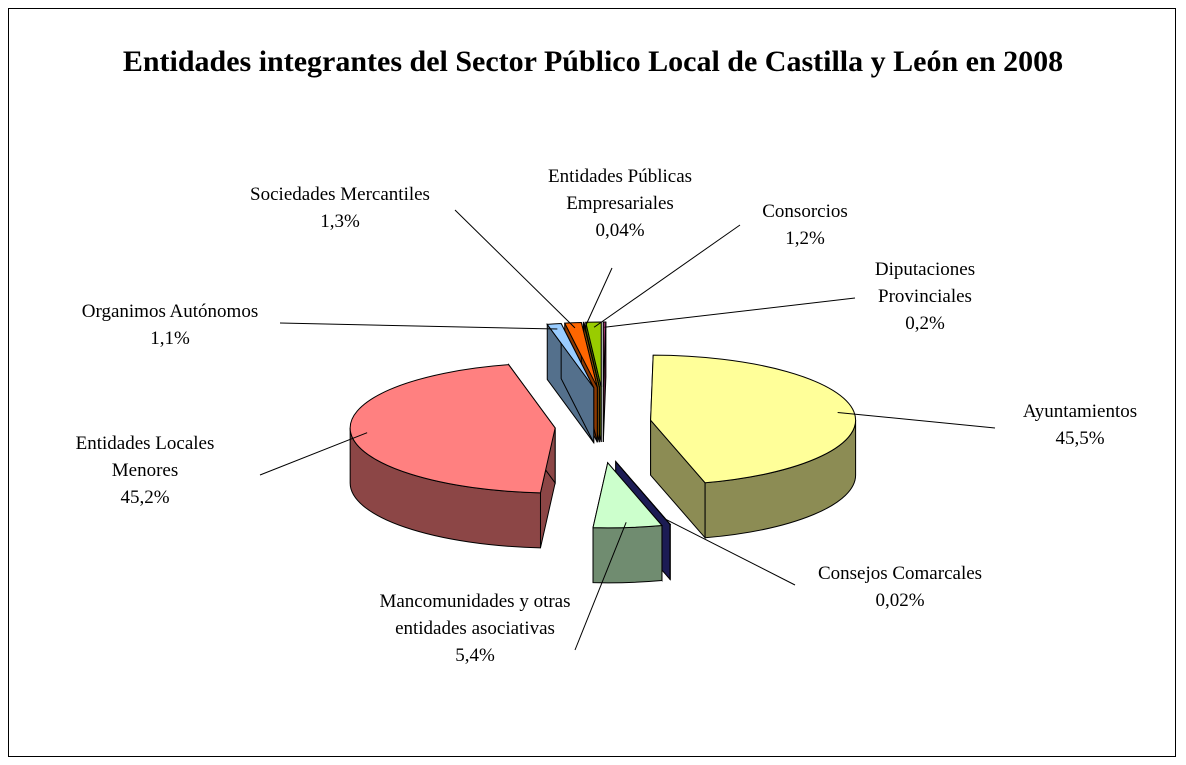  I want to click on category-label: Organimos Autónomos, so click(170, 311).